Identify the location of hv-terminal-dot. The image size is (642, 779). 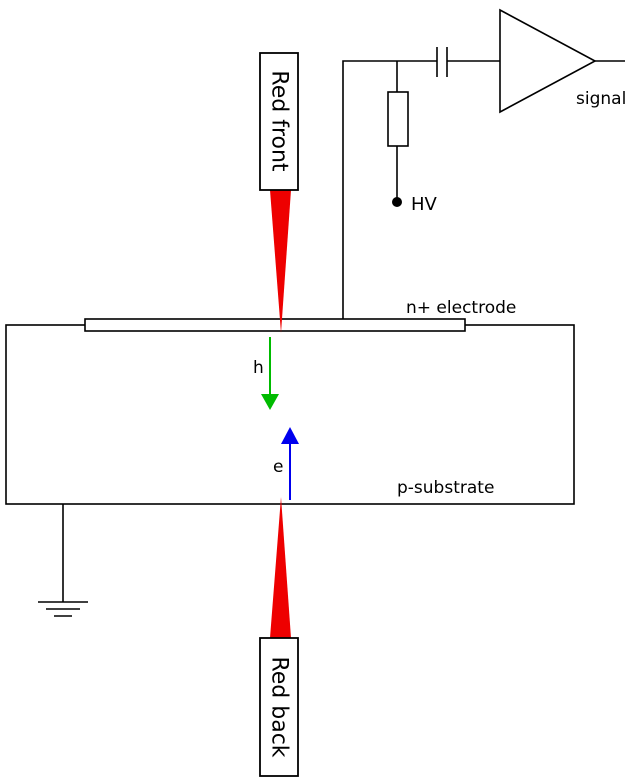
(397, 202).